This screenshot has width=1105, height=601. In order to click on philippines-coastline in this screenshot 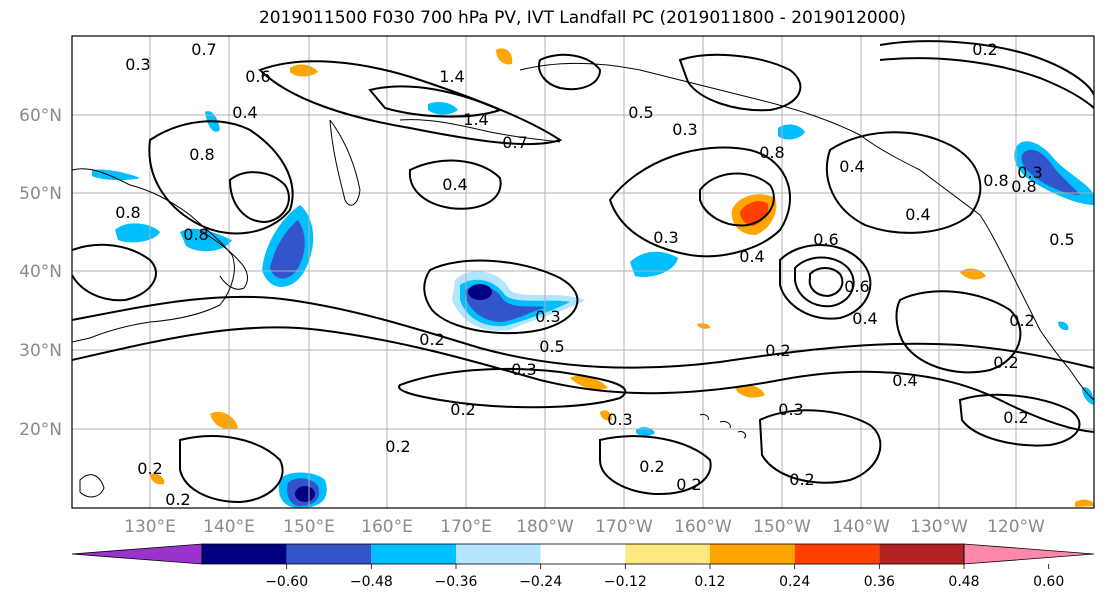, I will do `click(92, 486)`.